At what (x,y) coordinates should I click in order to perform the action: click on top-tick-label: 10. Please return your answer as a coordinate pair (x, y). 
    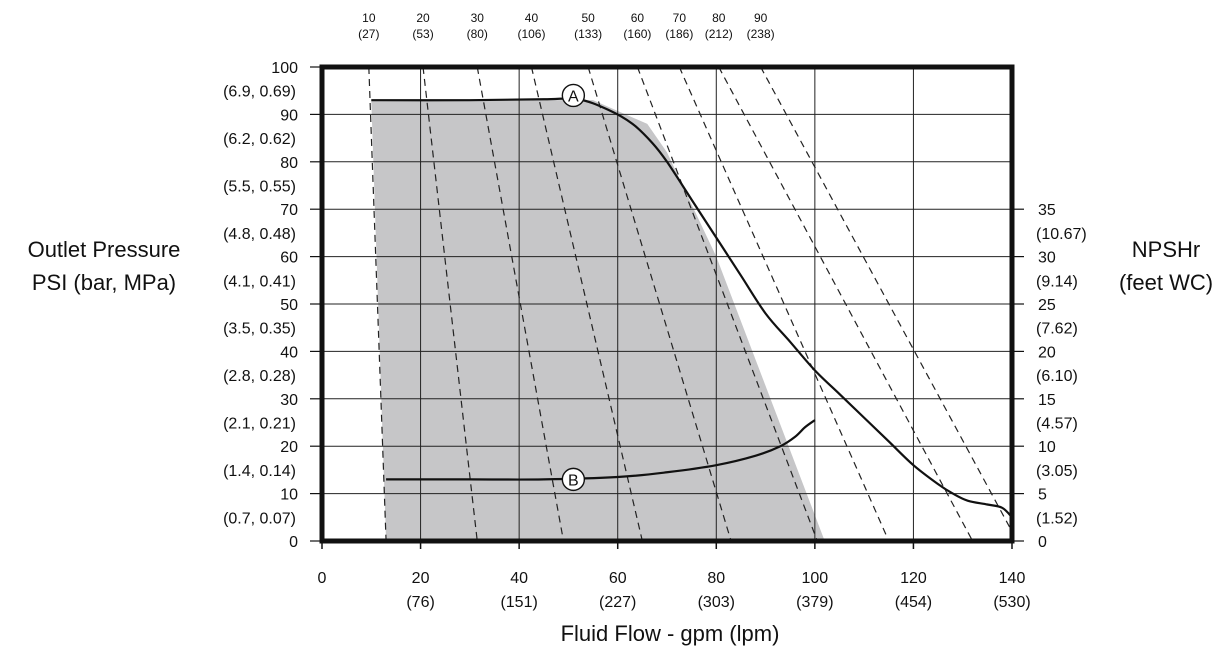
    Looking at the image, I should click on (369, 18).